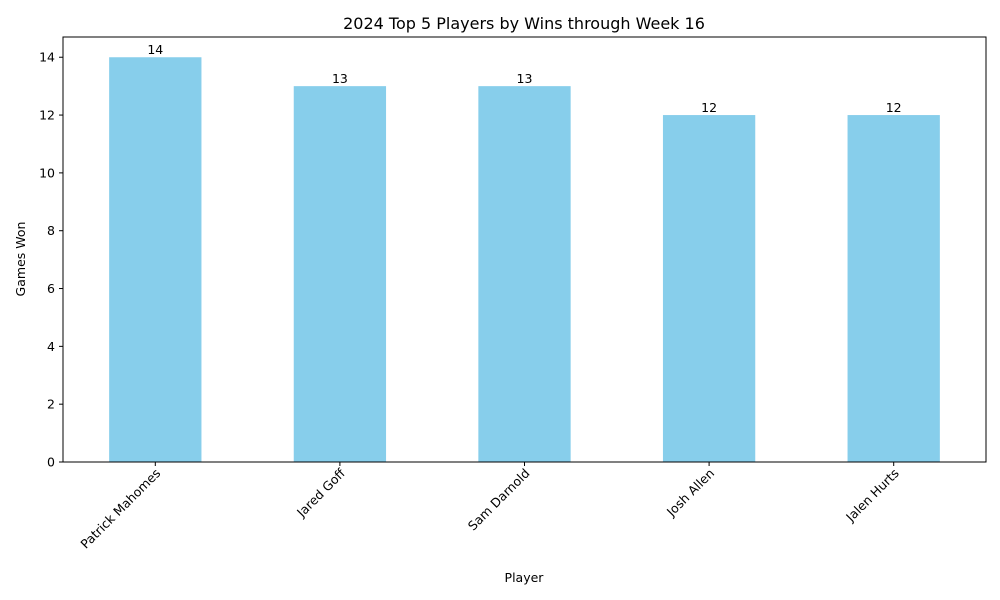 Image resolution: width=1000 pixels, height=600 pixels. Describe the element at coordinates (47, 172) in the screenshot. I see `y-tick-label-10: 10` at that location.